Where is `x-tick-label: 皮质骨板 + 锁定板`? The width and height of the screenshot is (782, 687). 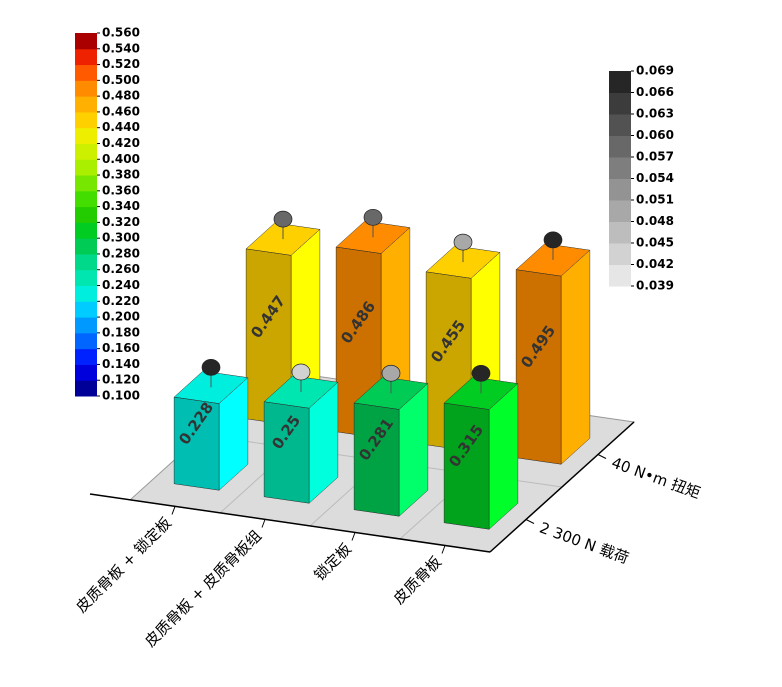
x-tick-label: 皮质骨板 + 锁定板 is located at coordinates (123, 565).